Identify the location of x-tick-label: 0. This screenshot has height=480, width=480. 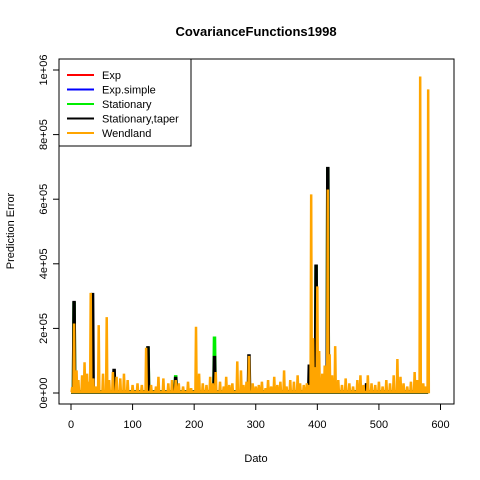
(71, 425).